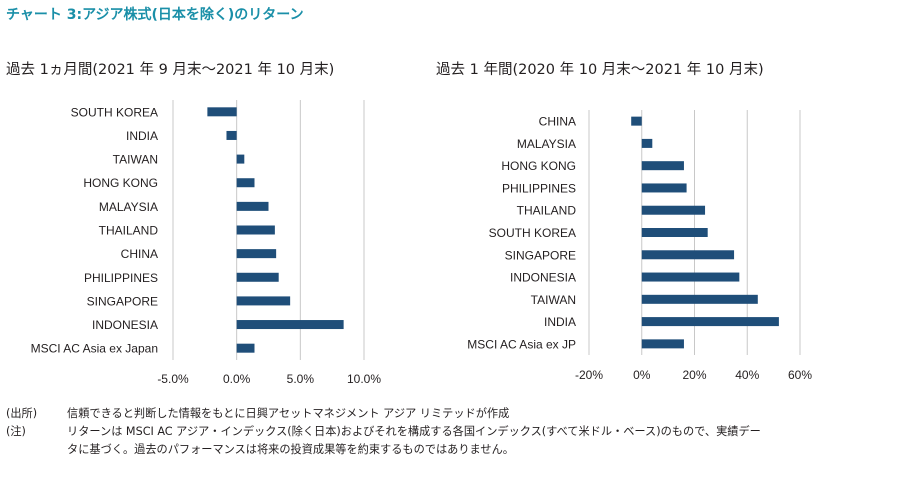  What do you see at coordinates (539, 188) in the screenshot?
I see `right-chart-category-label: PHILIPPINES` at bounding box center [539, 188].